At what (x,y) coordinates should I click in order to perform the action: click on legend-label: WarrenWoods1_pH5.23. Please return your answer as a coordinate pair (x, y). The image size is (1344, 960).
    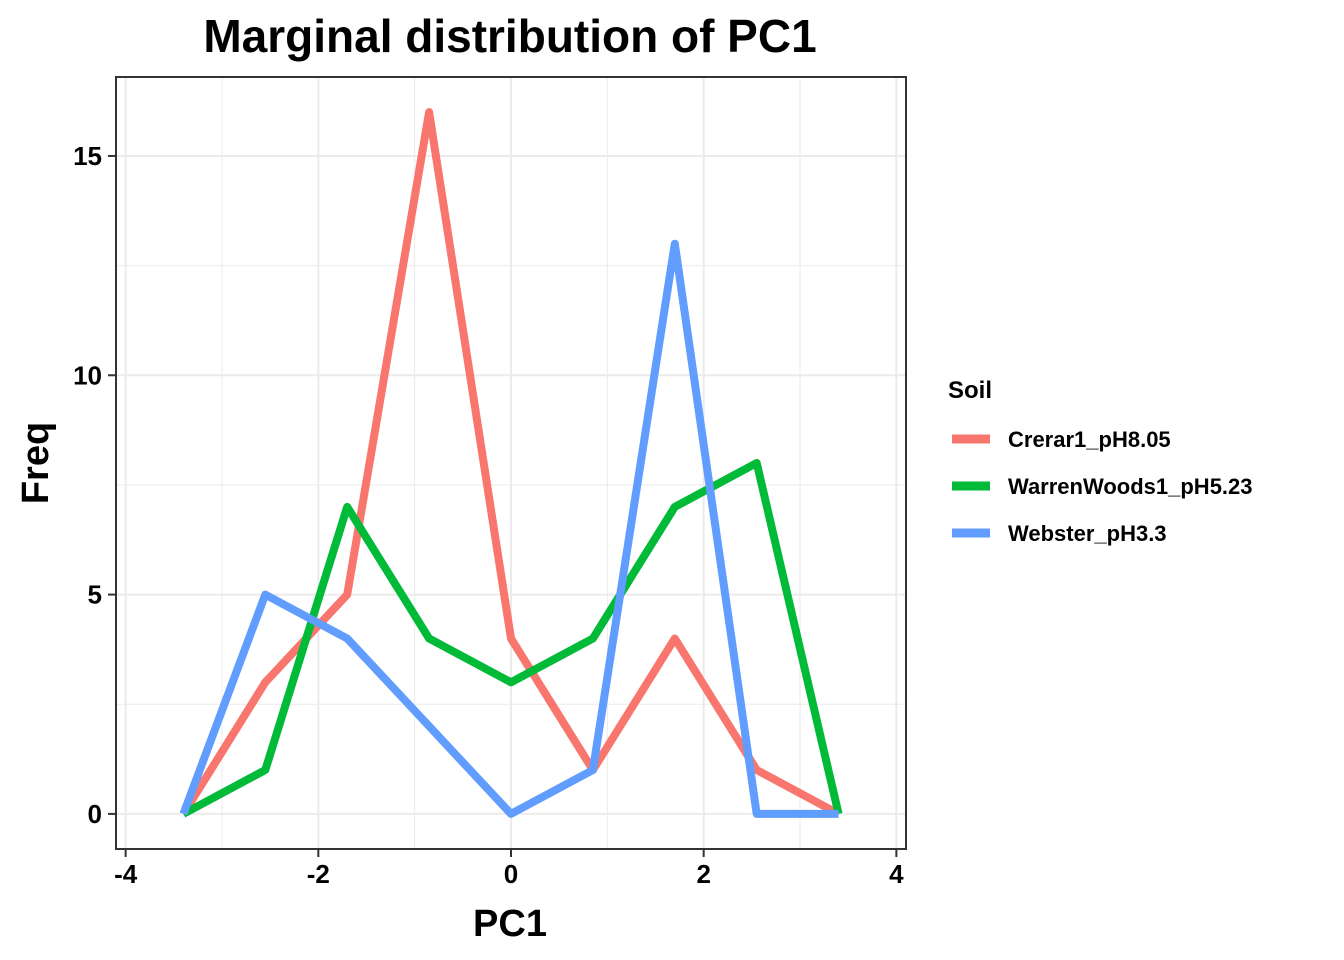
    Looking at the image, I should click on (1130, 486).